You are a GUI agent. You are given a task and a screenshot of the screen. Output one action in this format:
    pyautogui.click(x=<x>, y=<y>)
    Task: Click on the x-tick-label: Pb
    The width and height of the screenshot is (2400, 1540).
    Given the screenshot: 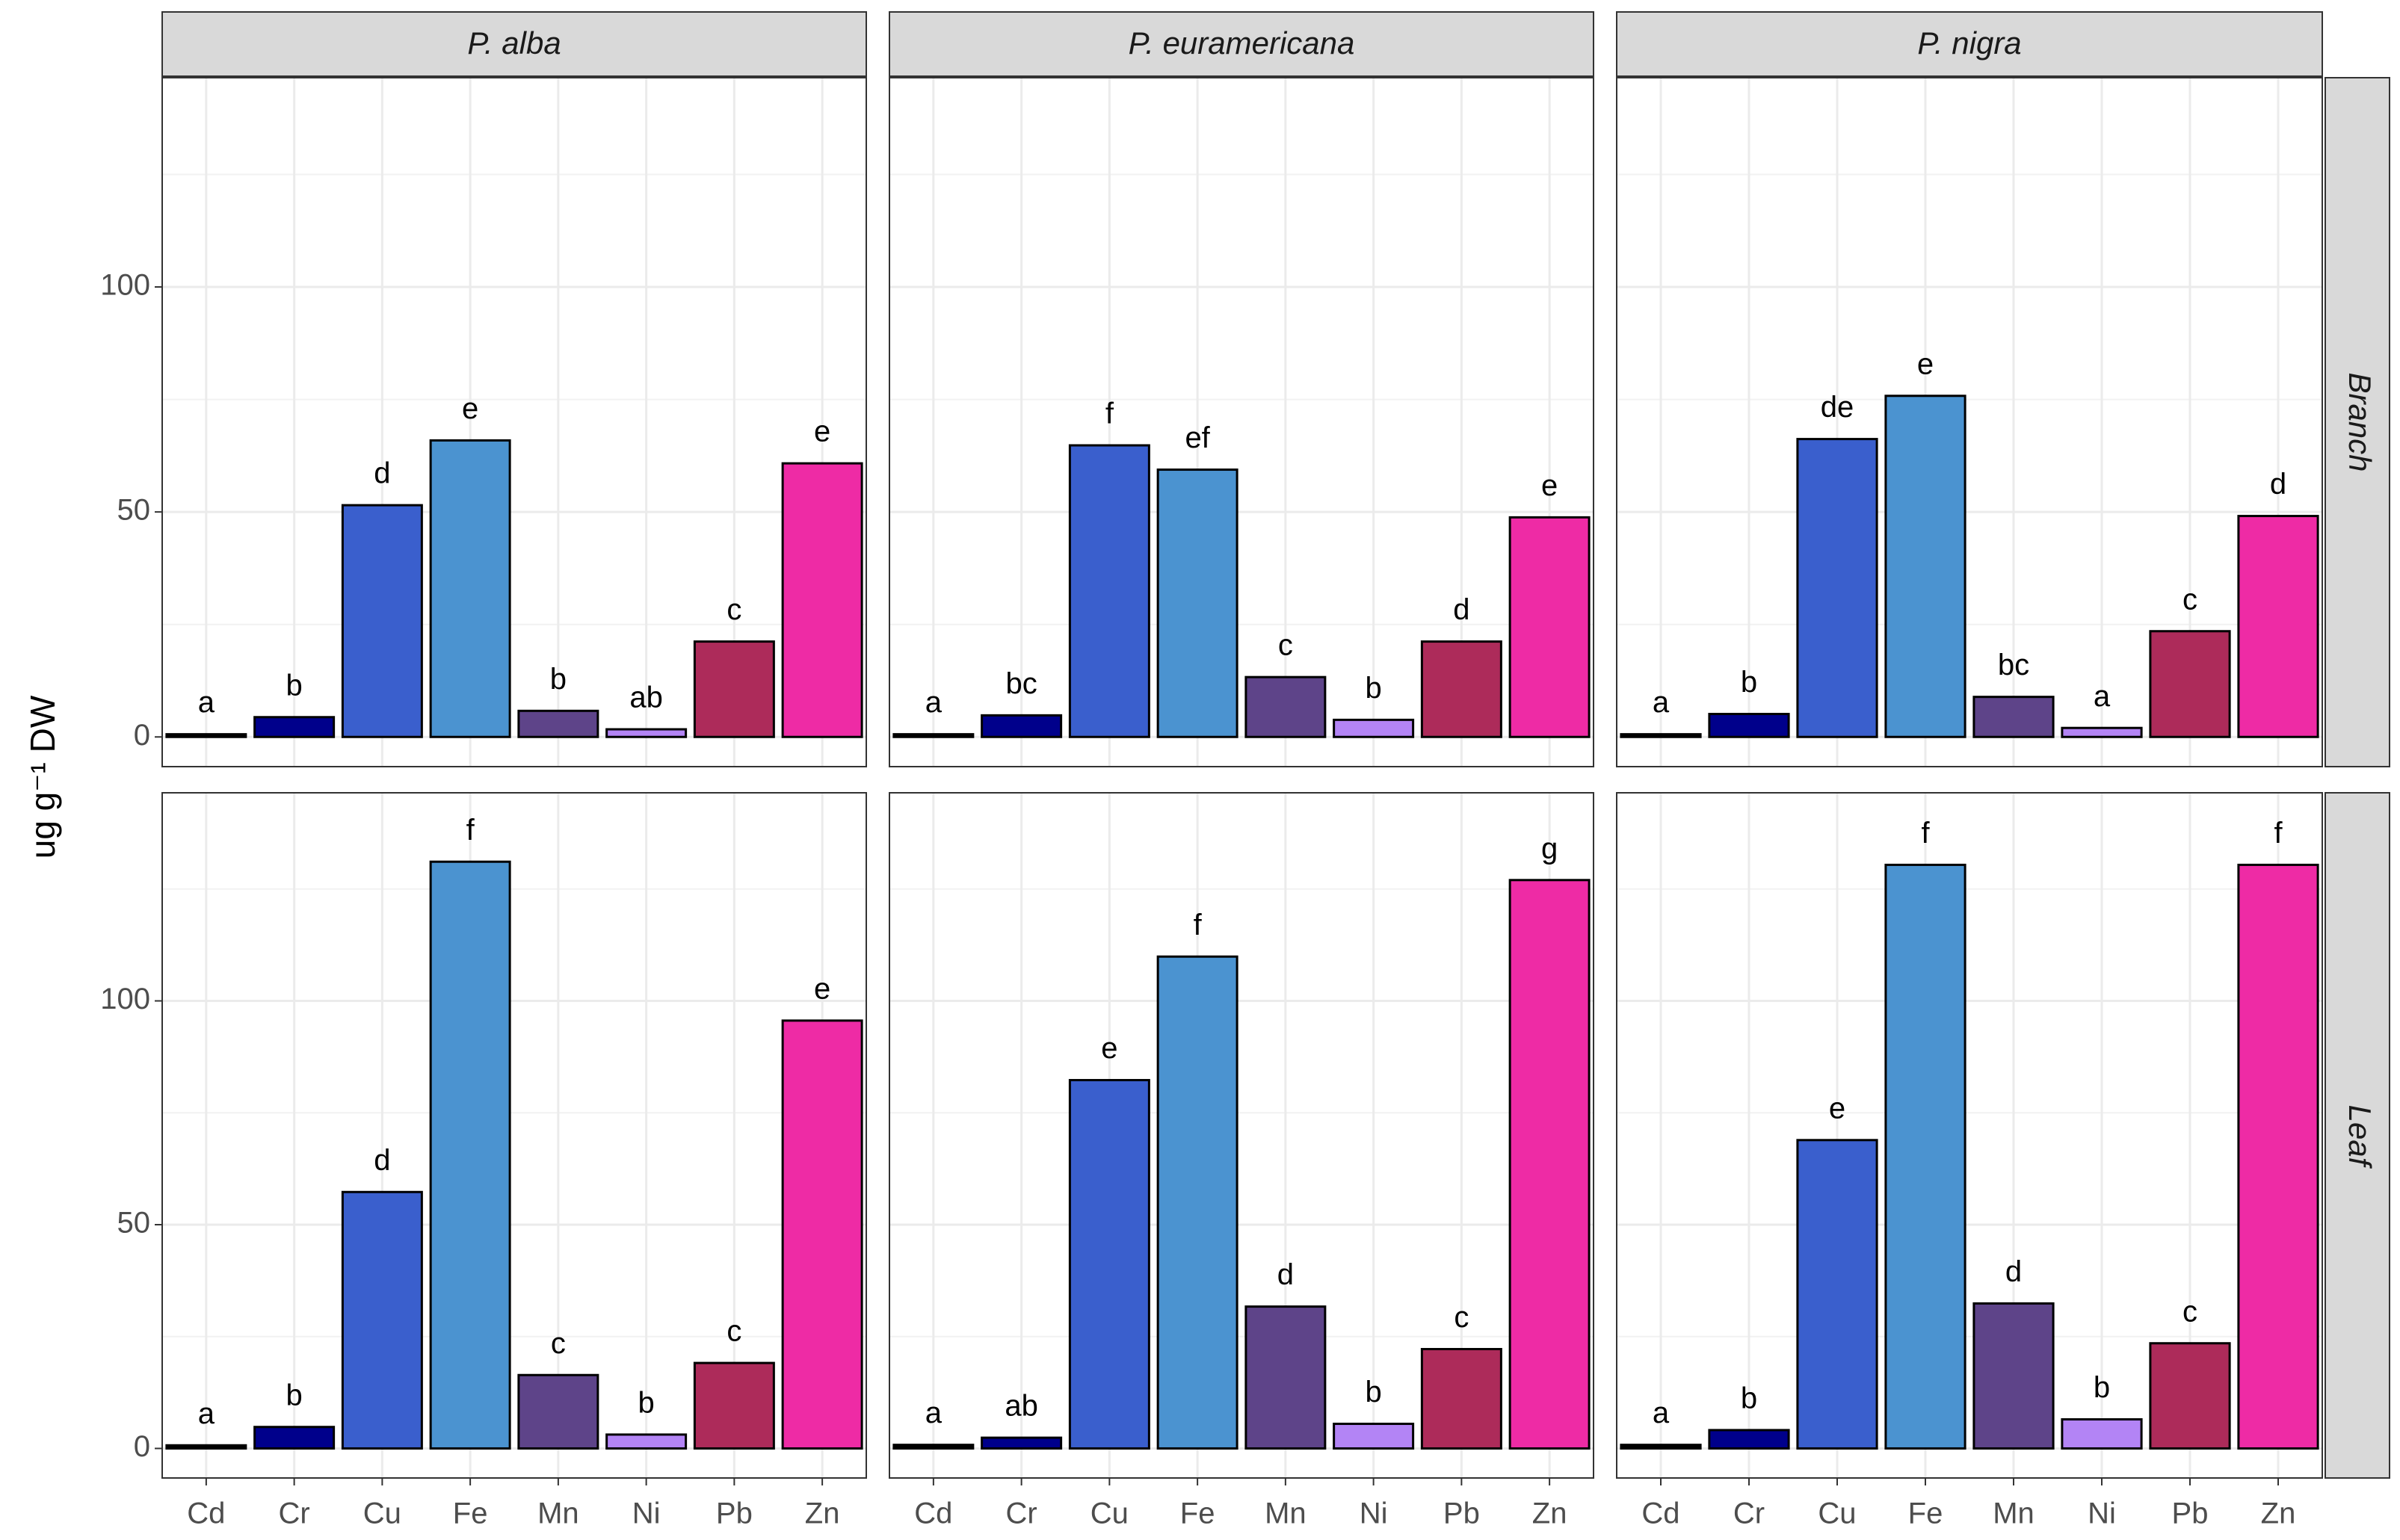 What is the action you would take?
    pyautogui.click(x=1461, y=1514)
    